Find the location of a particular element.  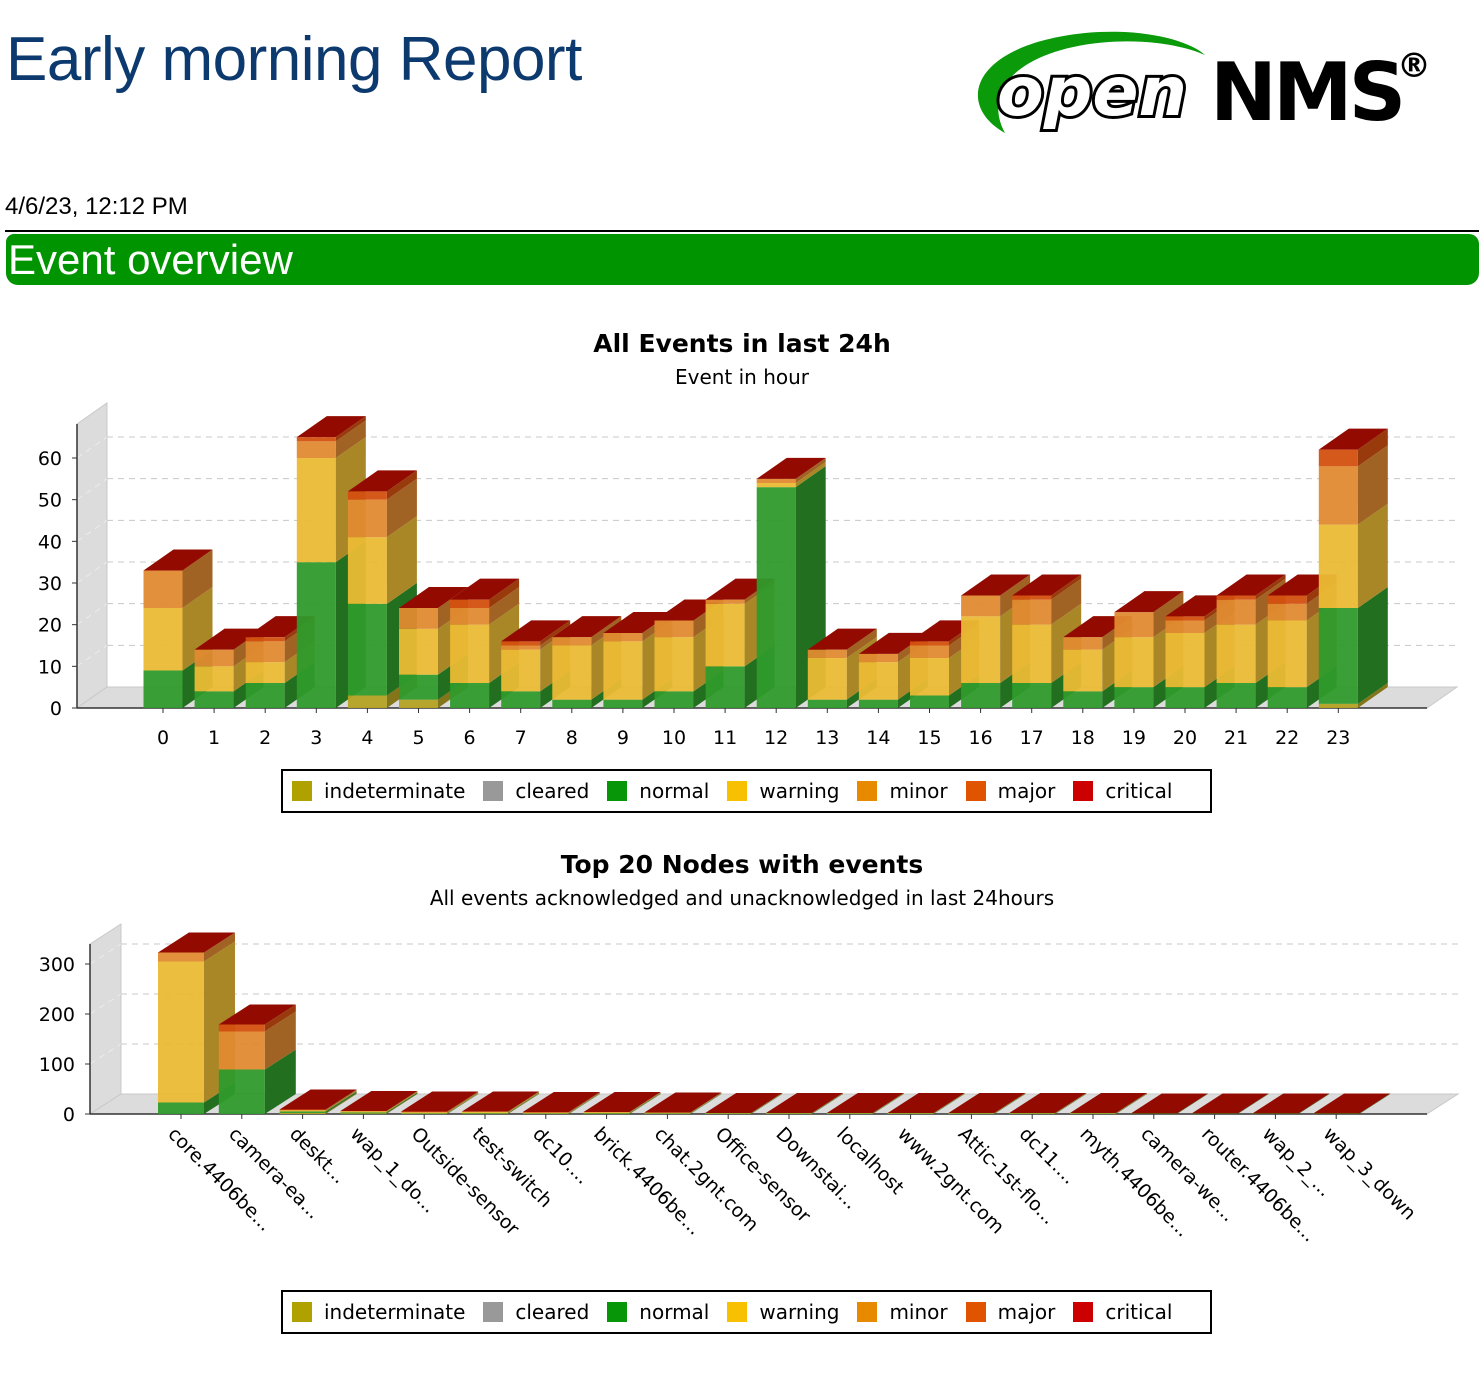

chart1-title: All Events in last 24h is located at coordinates (742, 343).